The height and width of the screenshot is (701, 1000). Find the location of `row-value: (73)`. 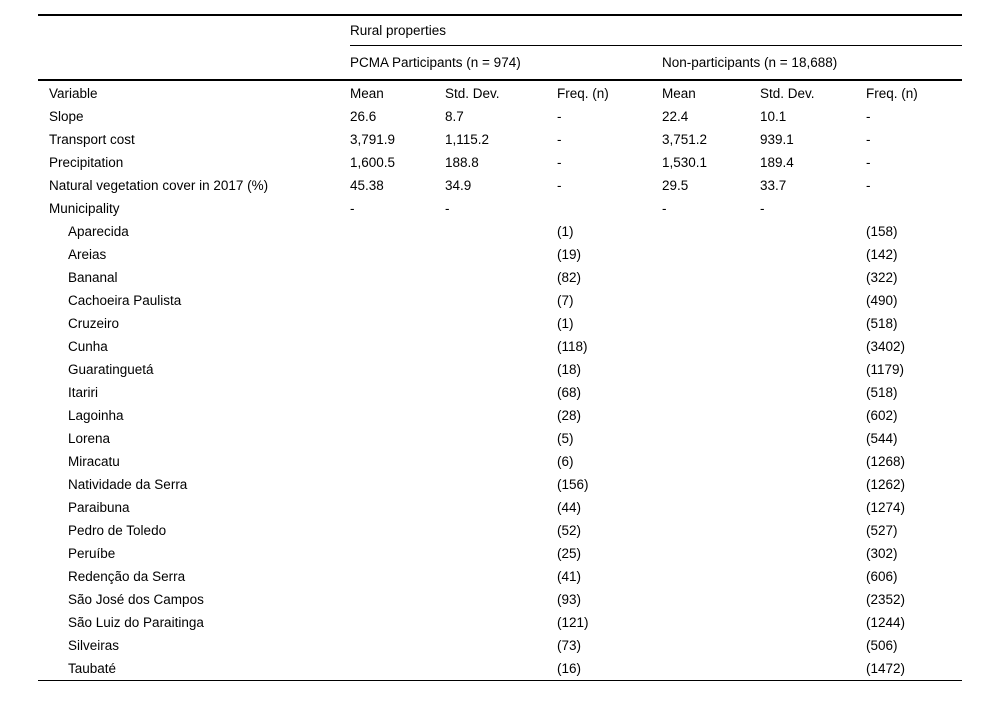

row-value: (73) is located at coordinates (569, 645).